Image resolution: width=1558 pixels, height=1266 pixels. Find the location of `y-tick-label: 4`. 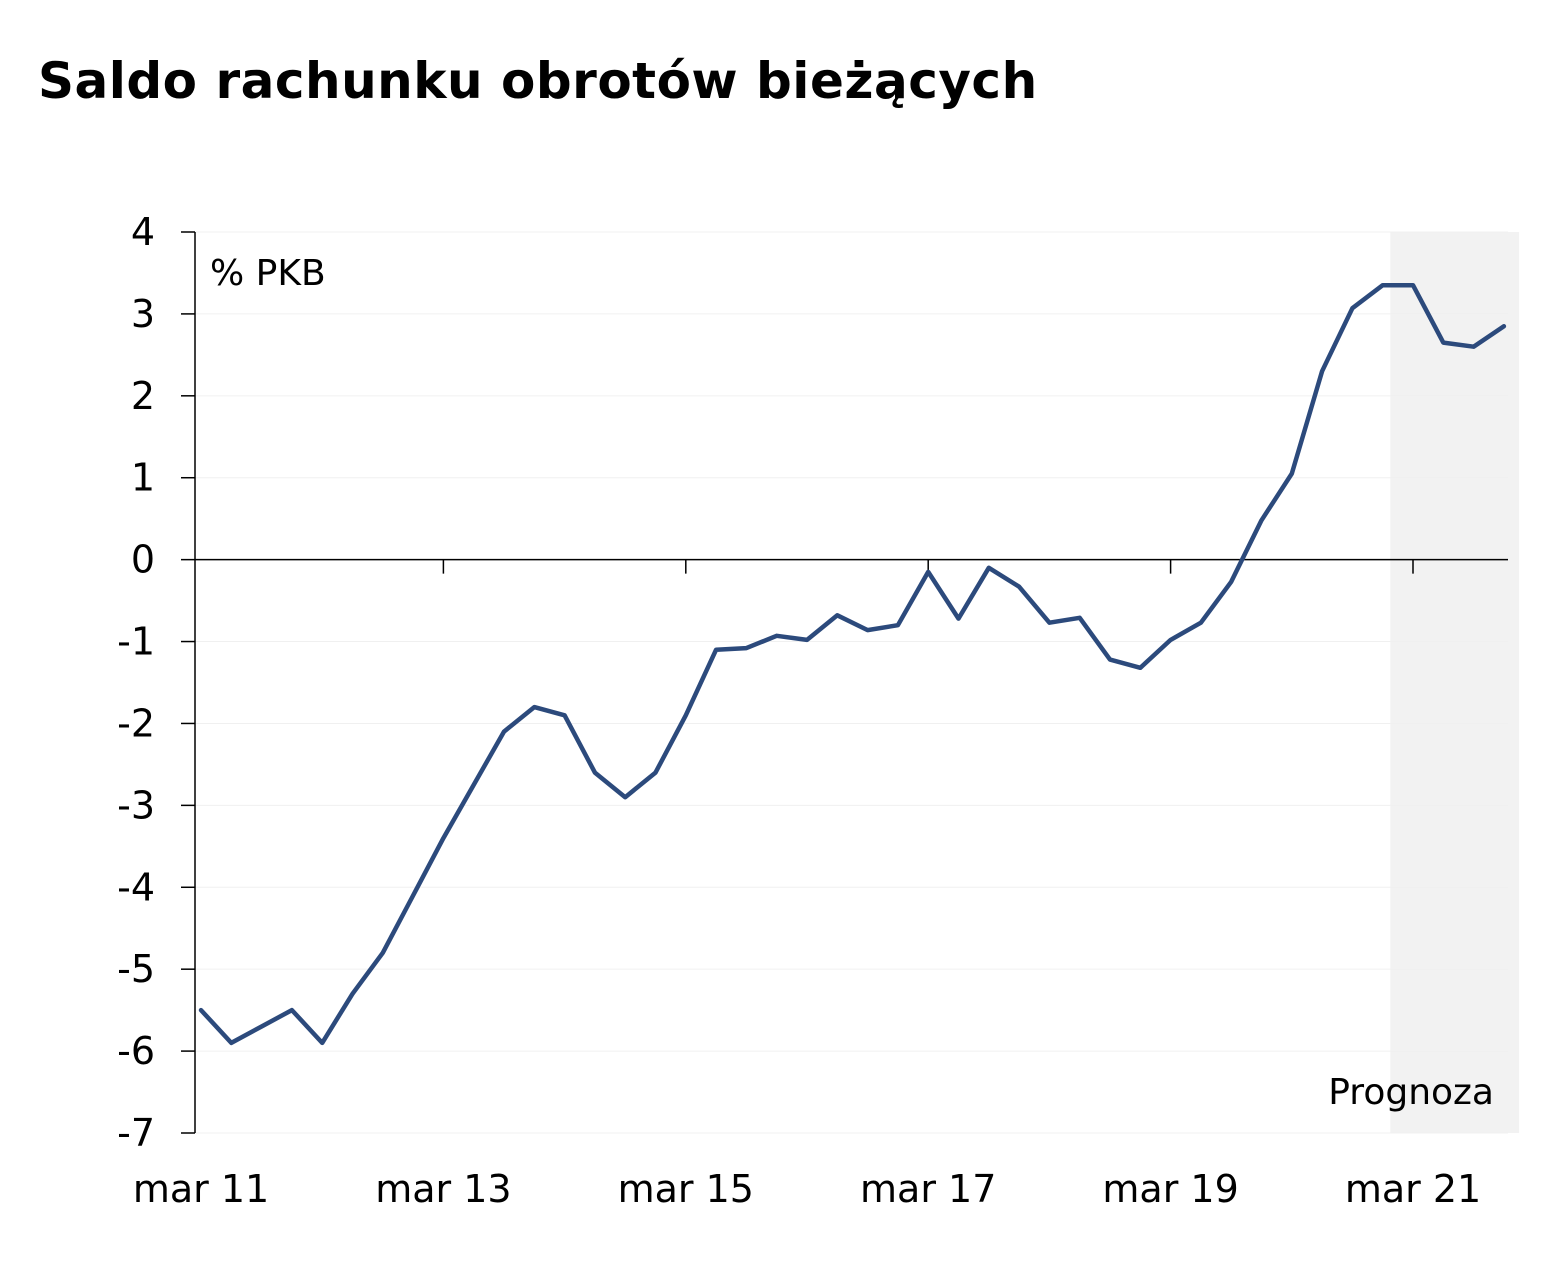

y-tick-label: 4 is located at coordinates (143, 232).